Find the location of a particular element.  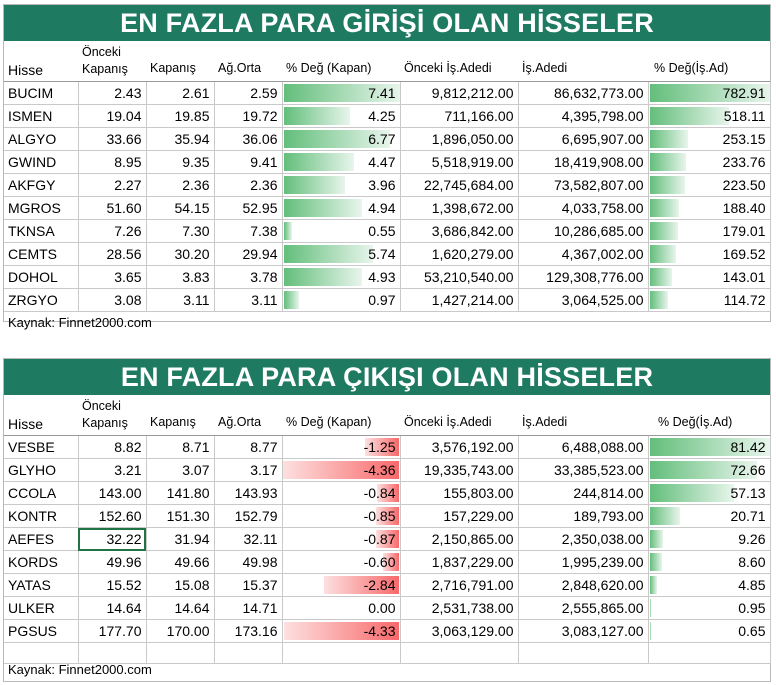

cell-onceki-kapanis: 33.66 is located at coordinates (112, 139).